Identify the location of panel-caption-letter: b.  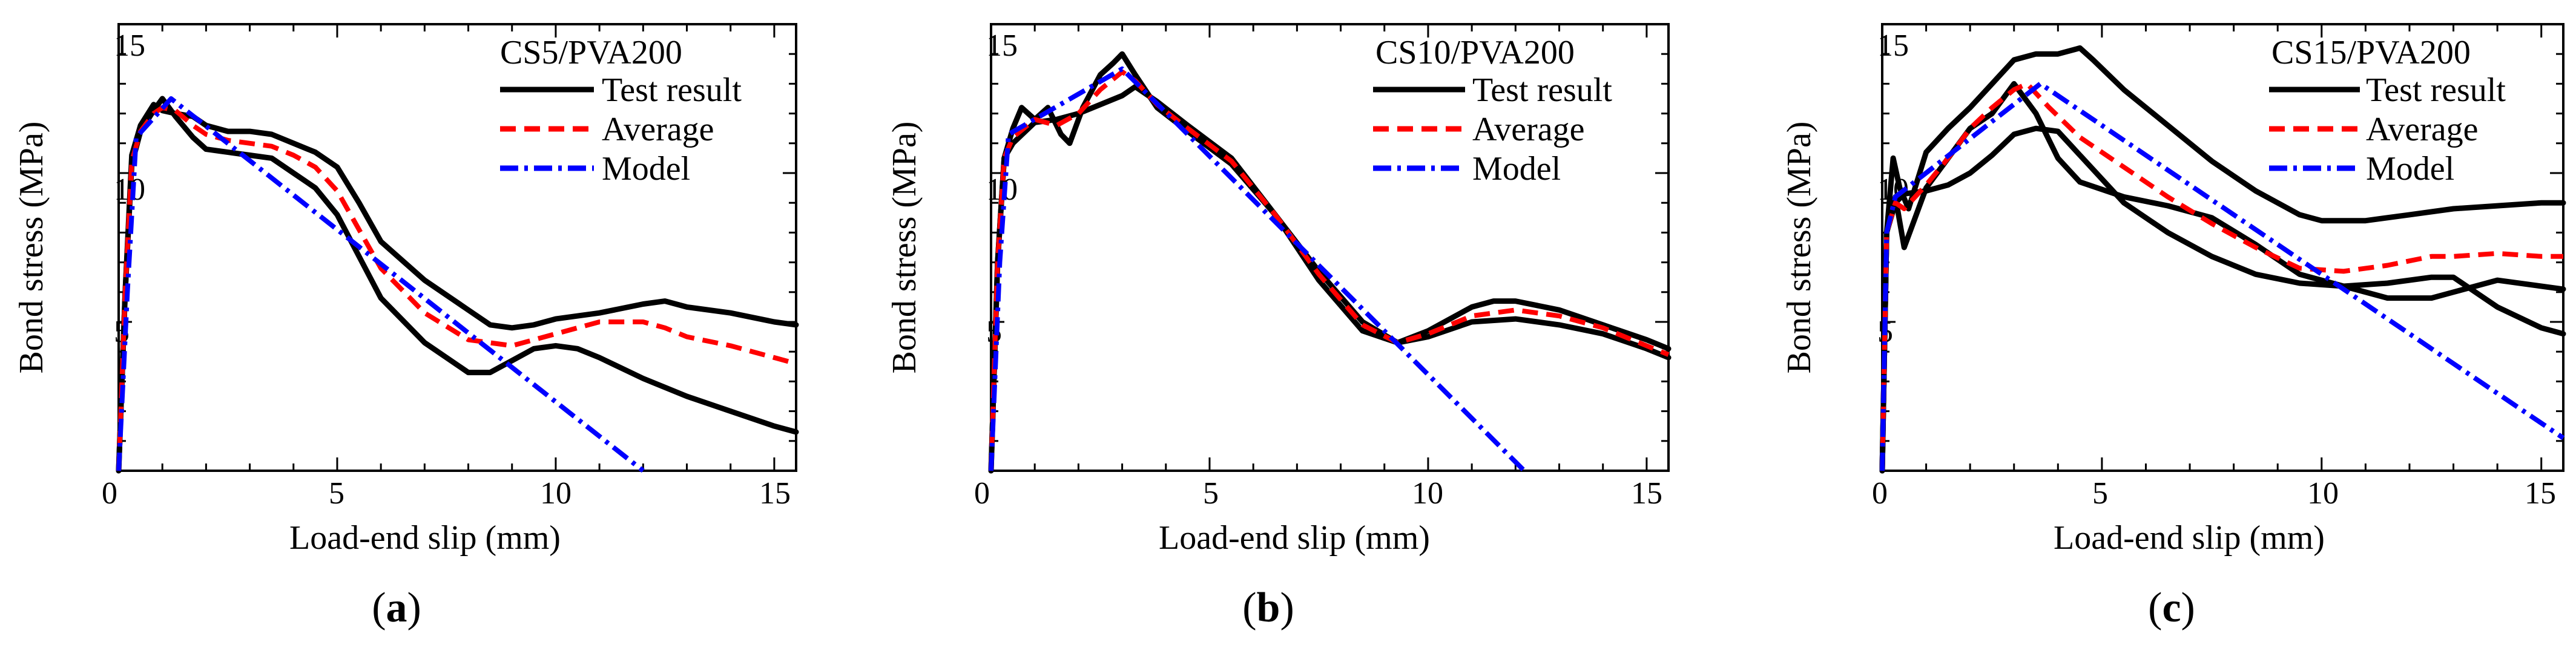
(1268, 607).